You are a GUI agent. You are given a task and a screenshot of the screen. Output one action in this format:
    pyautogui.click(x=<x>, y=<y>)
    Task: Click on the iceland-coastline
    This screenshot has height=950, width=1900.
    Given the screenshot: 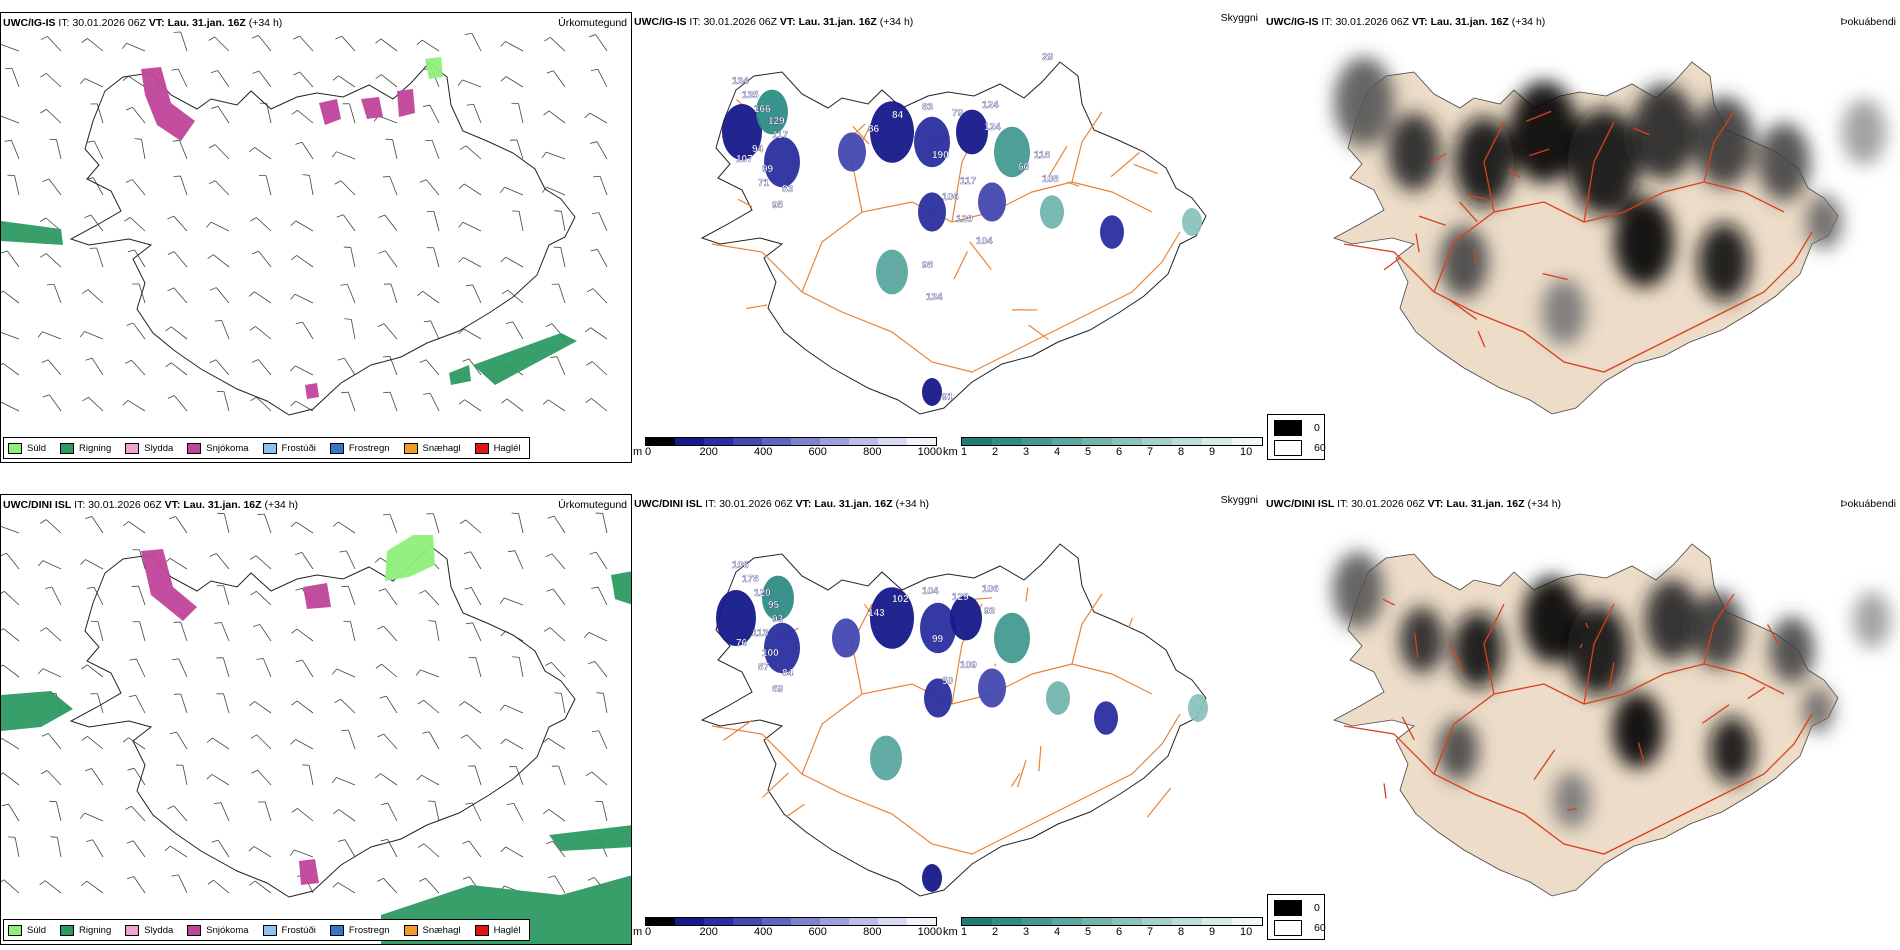 What is the action you would take?
    pyautogui.click(x=322, y=721)
    